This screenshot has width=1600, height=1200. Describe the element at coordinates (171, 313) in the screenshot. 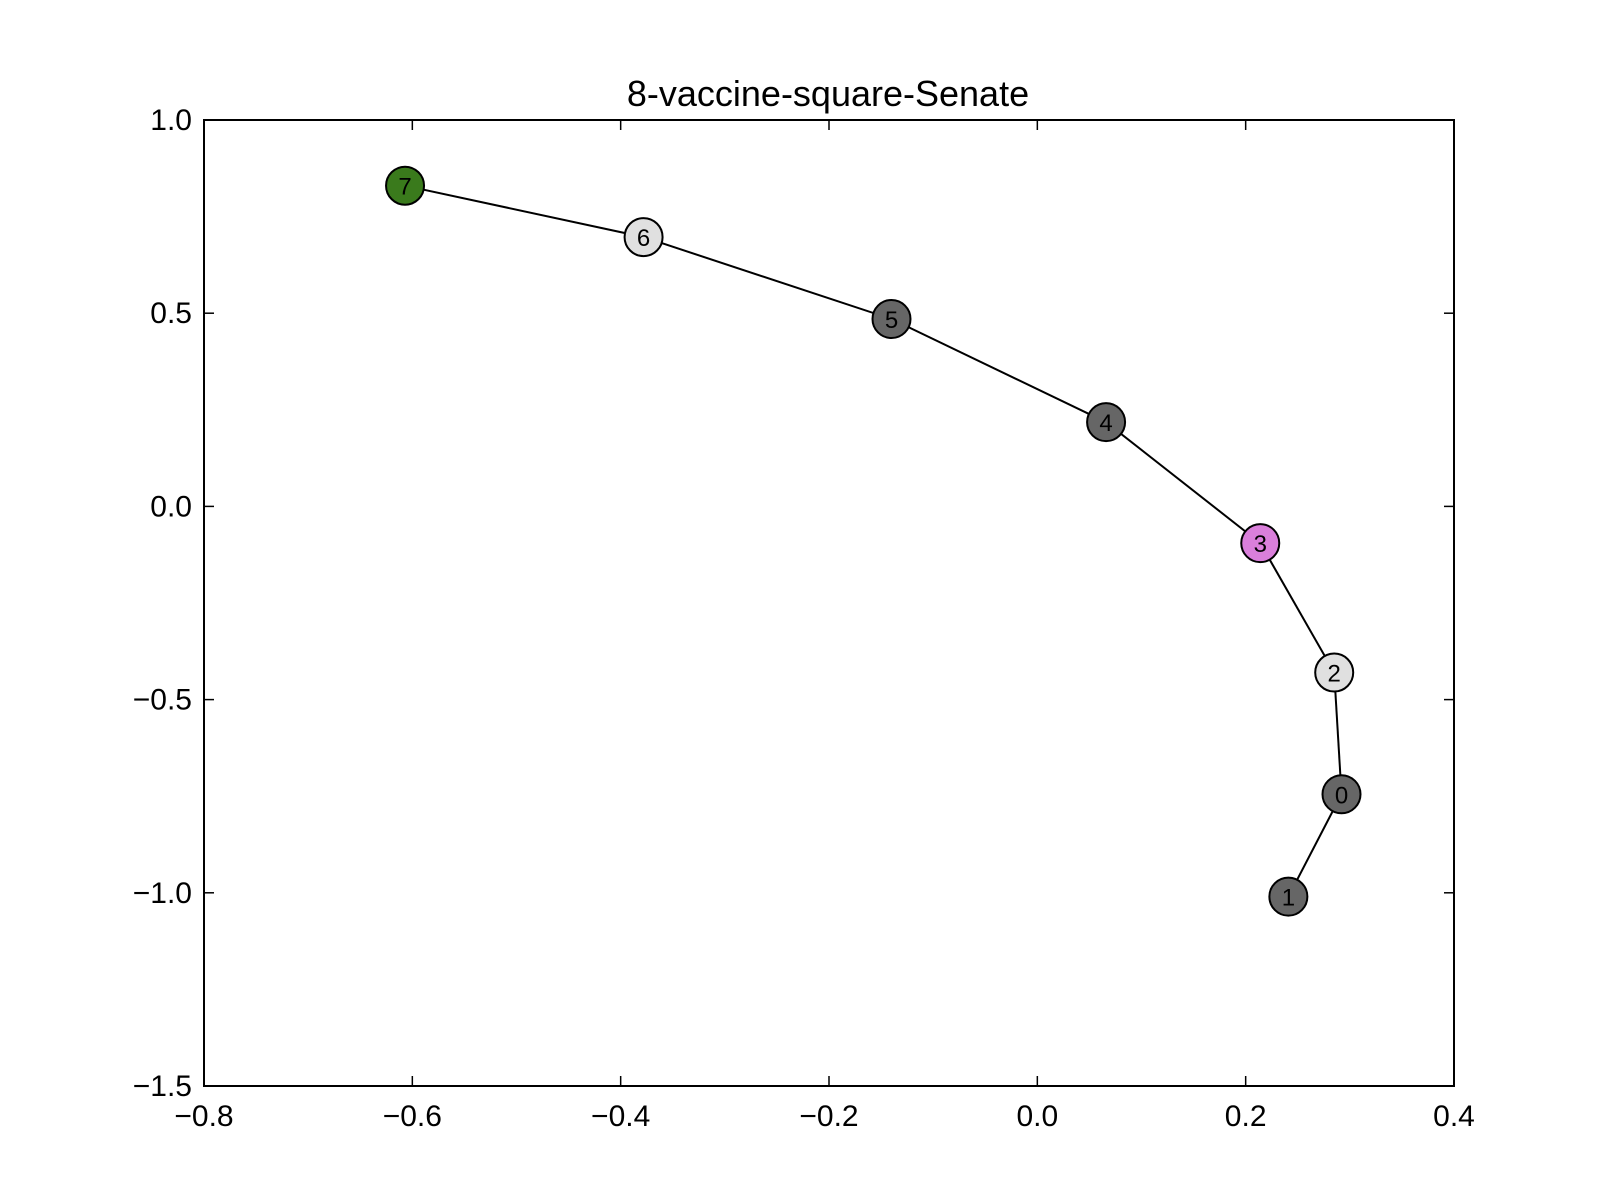

I see `y-tick-label: 0.5` at that location.